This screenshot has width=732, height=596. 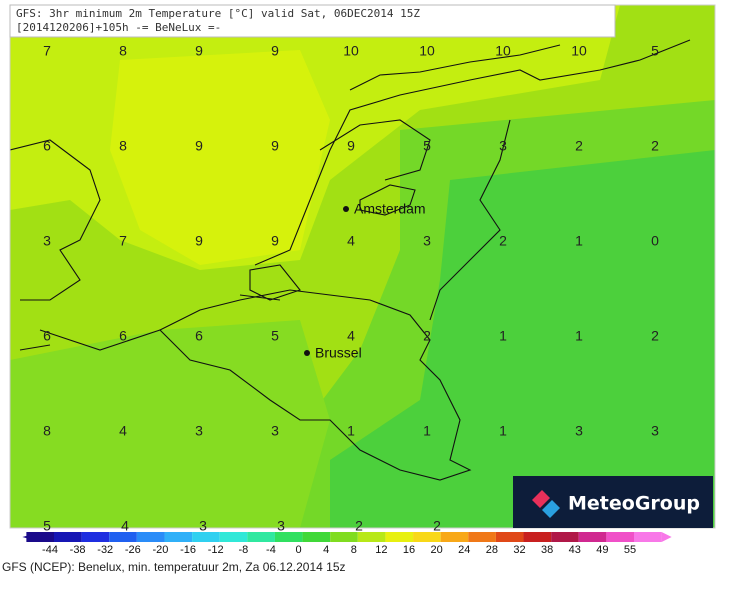 What do you see at coordinates (216, 550) in the screenshot?
I see `colorbar-label: -12` at bounding box center [216, 550].